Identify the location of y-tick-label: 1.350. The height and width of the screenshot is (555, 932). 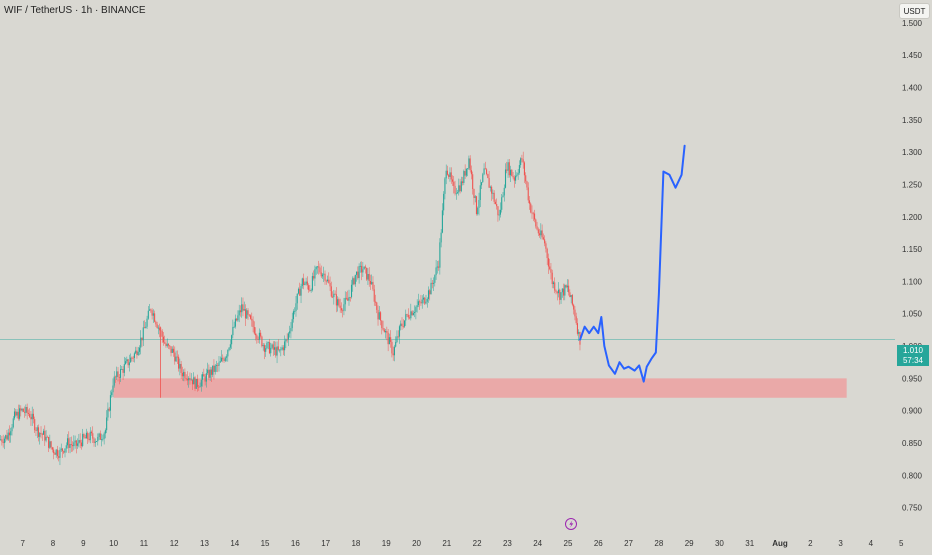
(912, 120).